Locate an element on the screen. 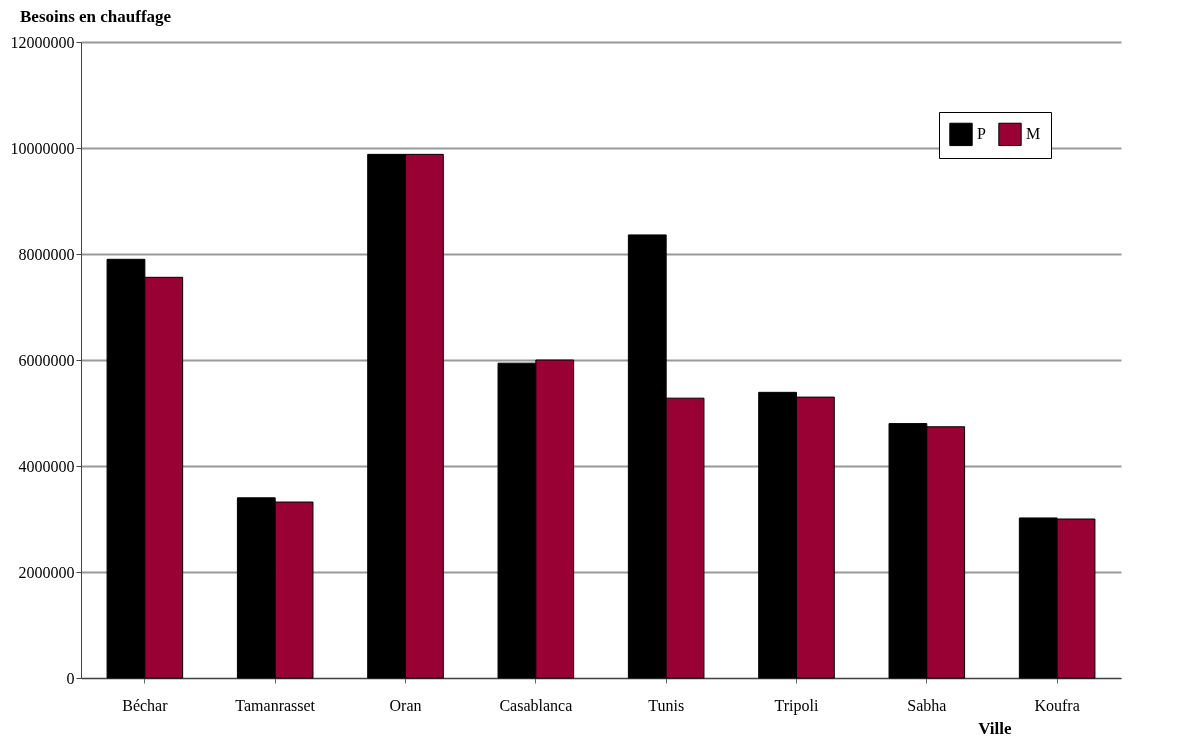 The width and height of the screenshot is (1184, 753). x-tick-label: Tripoli is located at coordinates (796, 705).